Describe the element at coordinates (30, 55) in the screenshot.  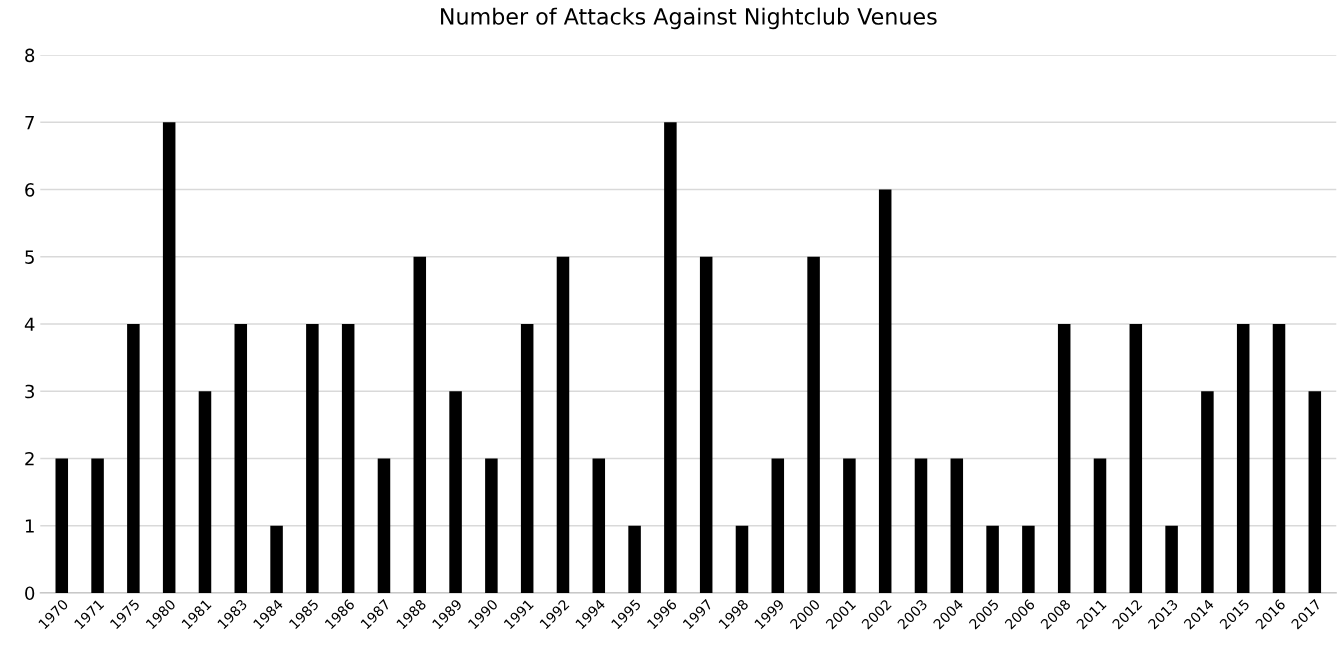
I see `y-tick-label: 8` at that location.